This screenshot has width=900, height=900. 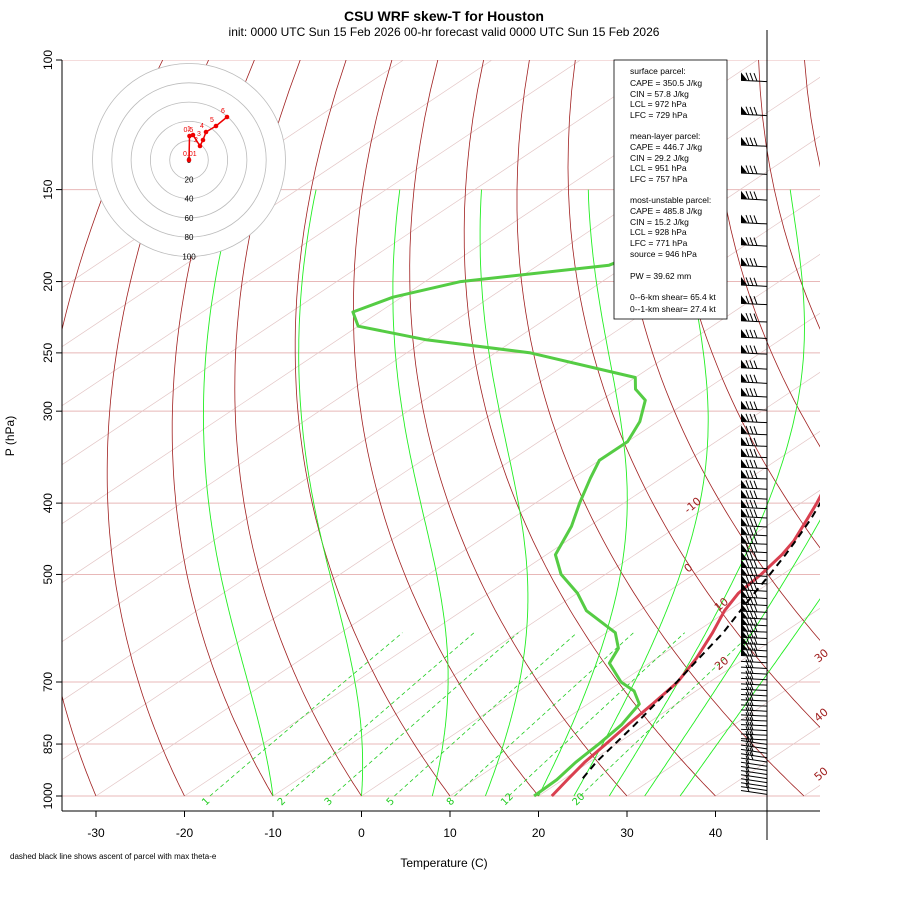 I want to click on wind-barbs, so click(x=754, y=435).